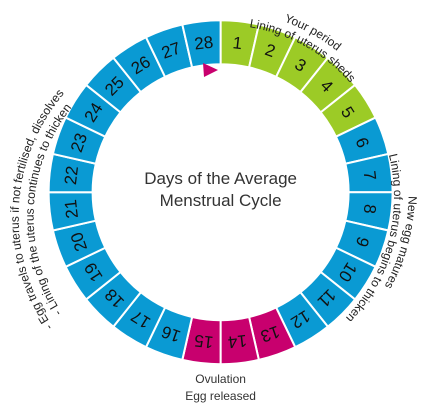 The width and height of the screenshot is (442, 411). What do you see at coordinates (221, 200) in the screenshot?
I see `center-title-line-2: Menstrual Cycle` at bounding box center [221, 200].